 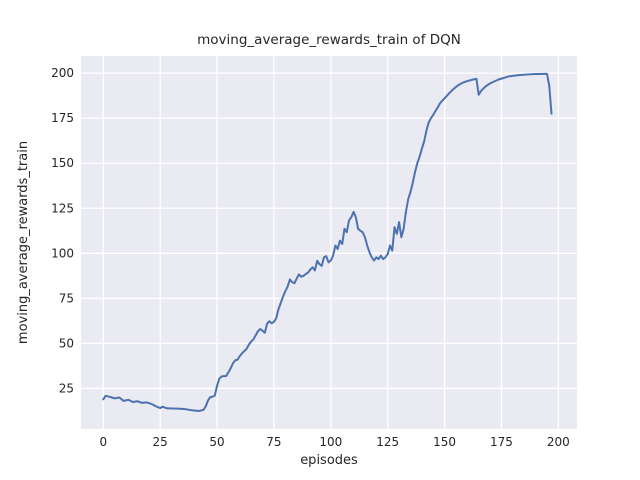 What do you see at coordinates (62, 163) in the screenshot?
I see `y-tick-label: 150` at bounding box center [62, 163].